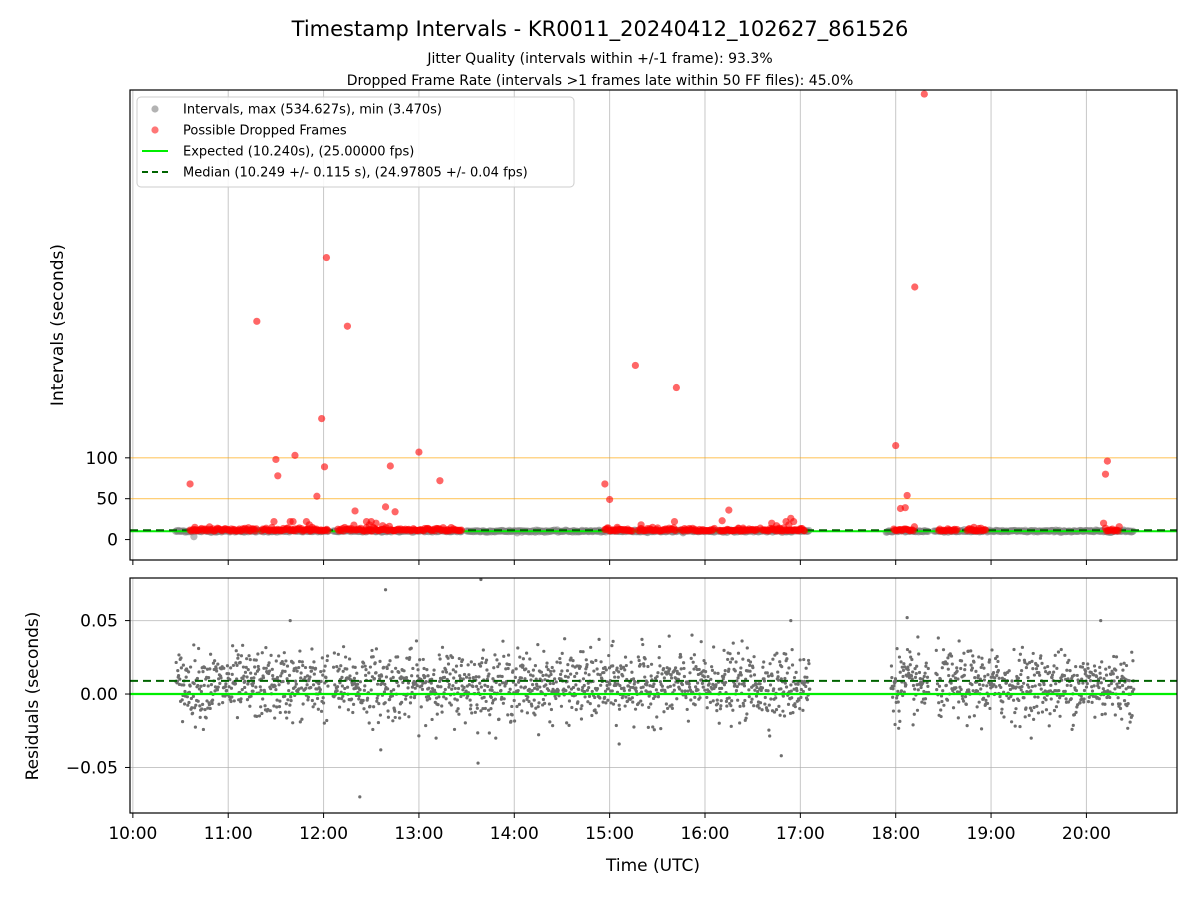  Describe the element at coordinates (228, 834) in the screenshot. I see `x-tick-label-1: 11:00` at that location.